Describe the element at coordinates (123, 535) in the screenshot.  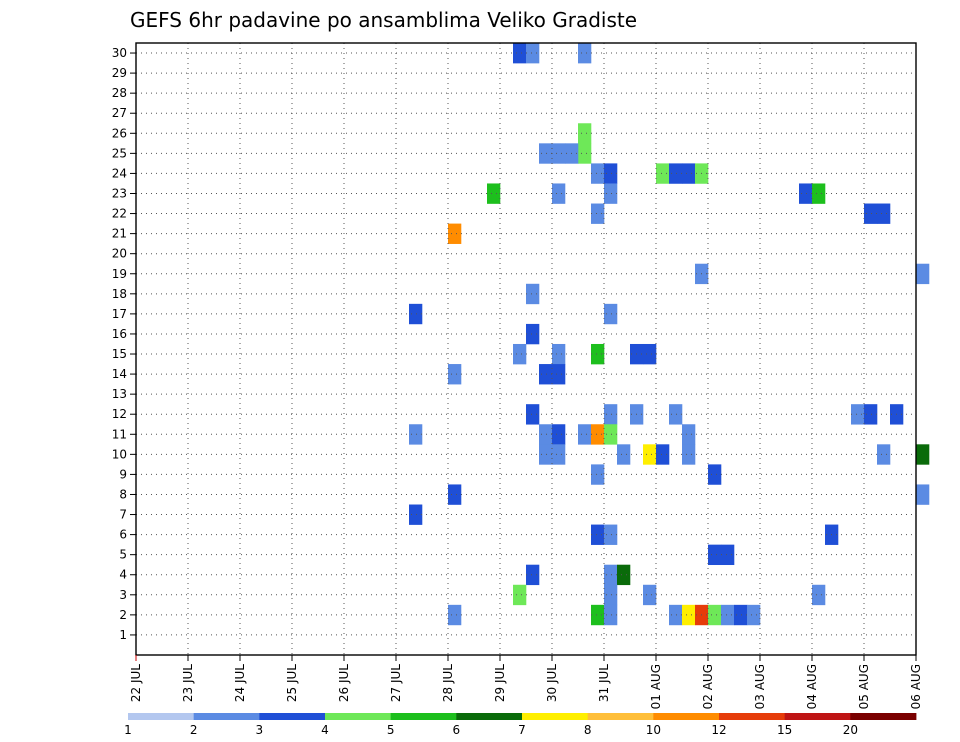
I see `y-tick-label: 6` at that location.